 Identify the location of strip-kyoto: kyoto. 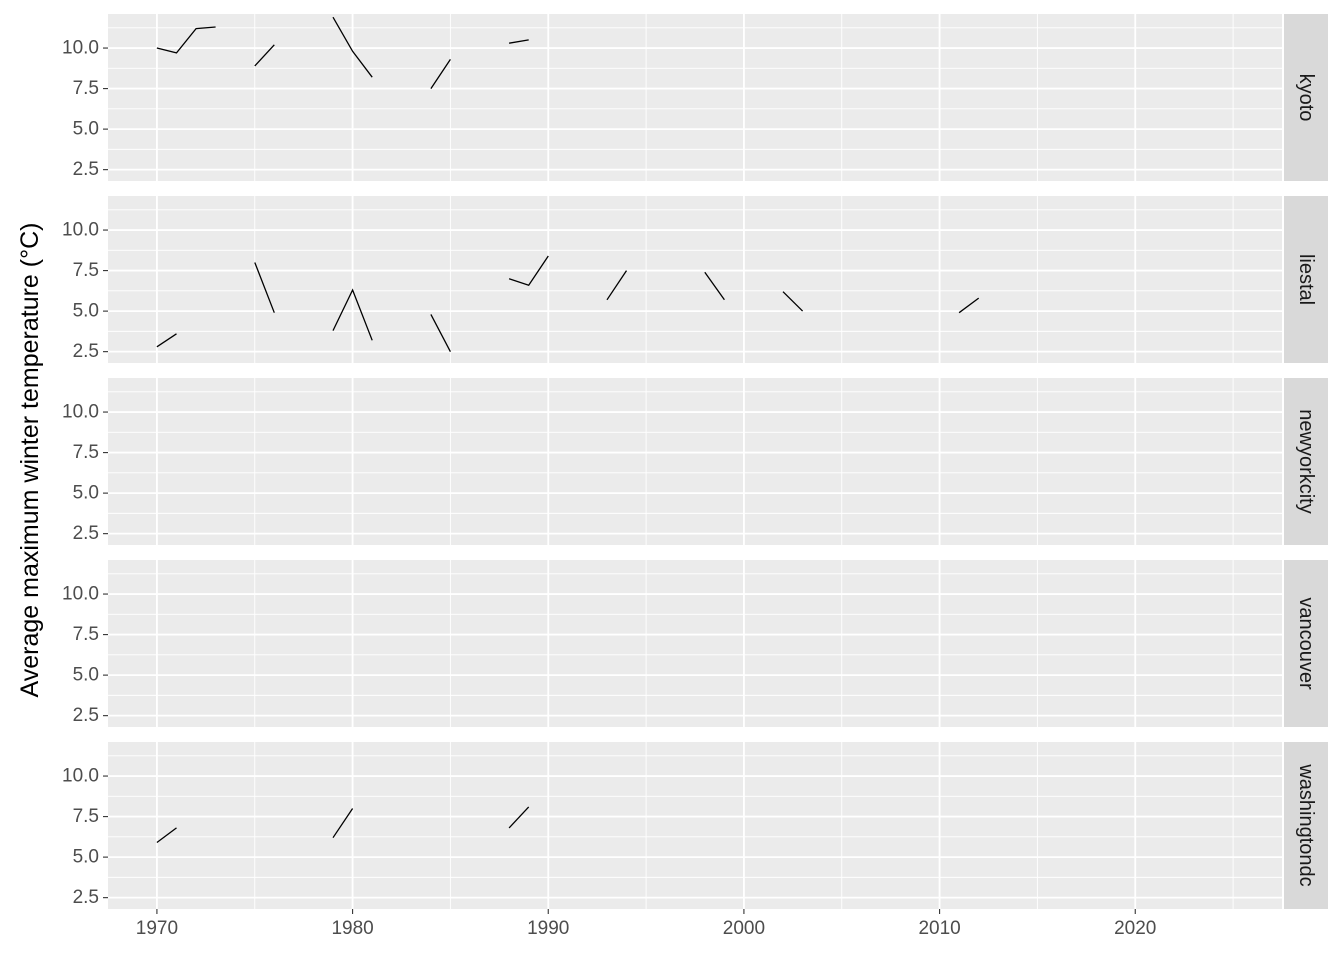
(1306, 97).